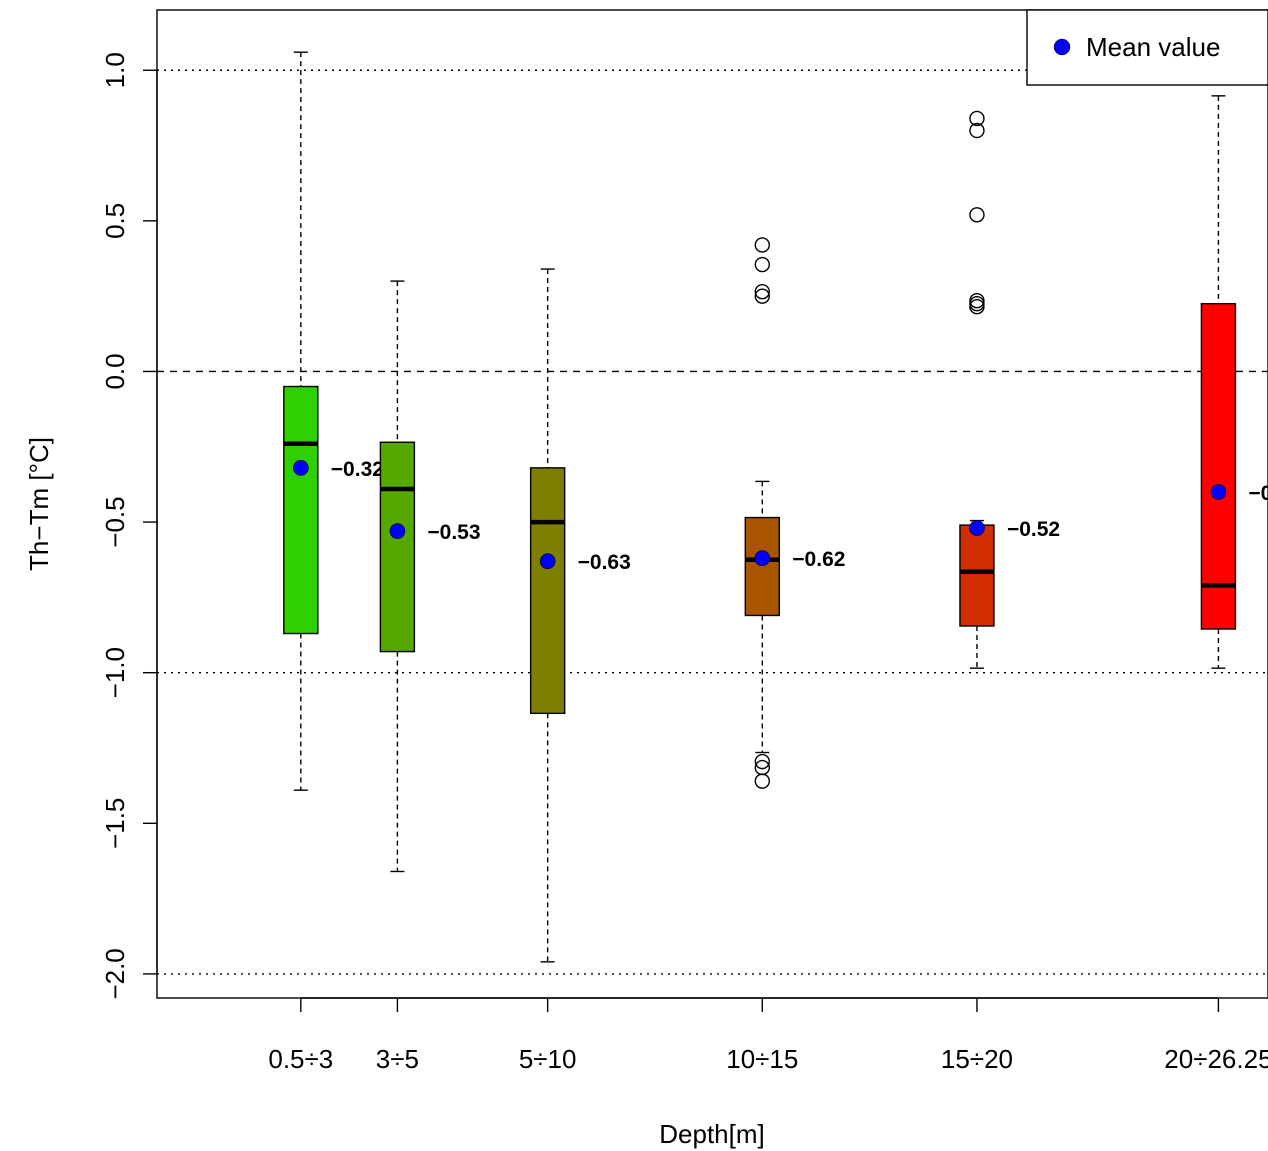 This screenshot has height=1151, width=1268. I want to click on x-tick-label: 0.5÷3, so click(300, 1059).